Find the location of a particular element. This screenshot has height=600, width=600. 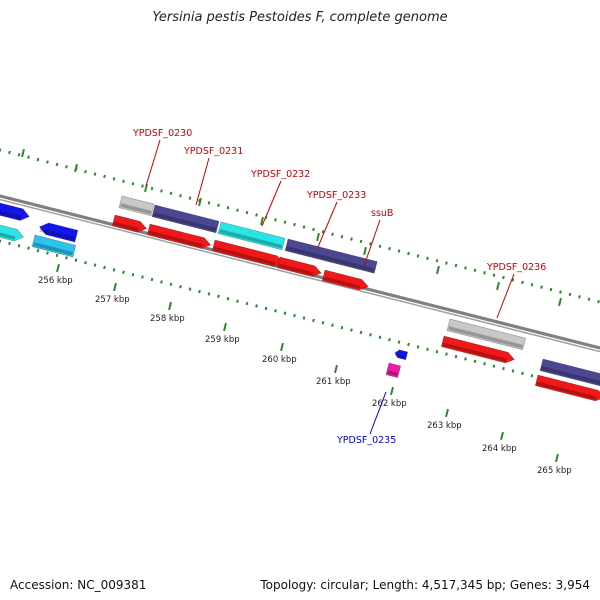

tick-label: 264 kbp is located at coordinates (499, 449).